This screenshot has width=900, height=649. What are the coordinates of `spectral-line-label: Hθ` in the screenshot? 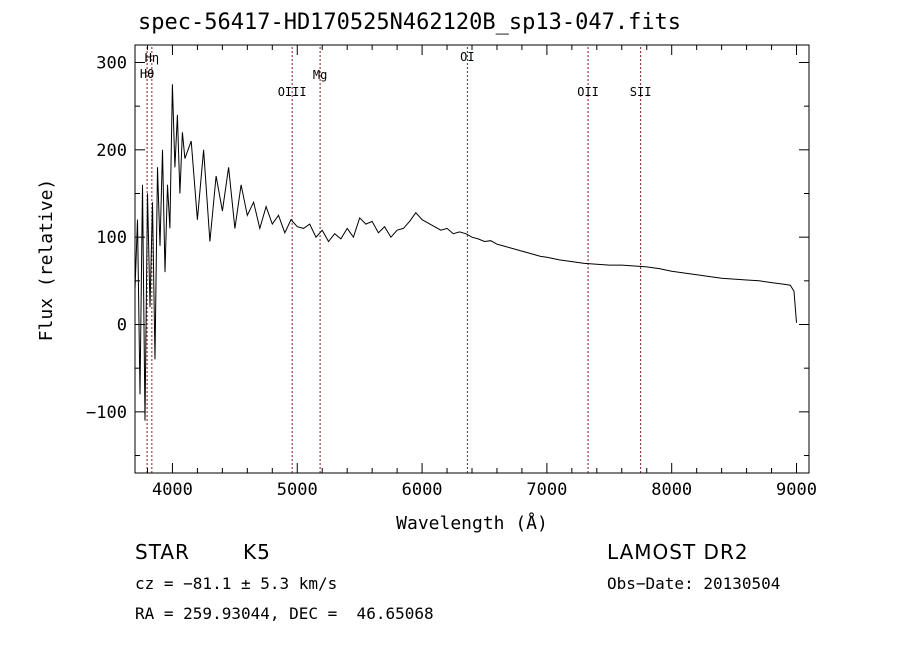 It's located at (147, 74).